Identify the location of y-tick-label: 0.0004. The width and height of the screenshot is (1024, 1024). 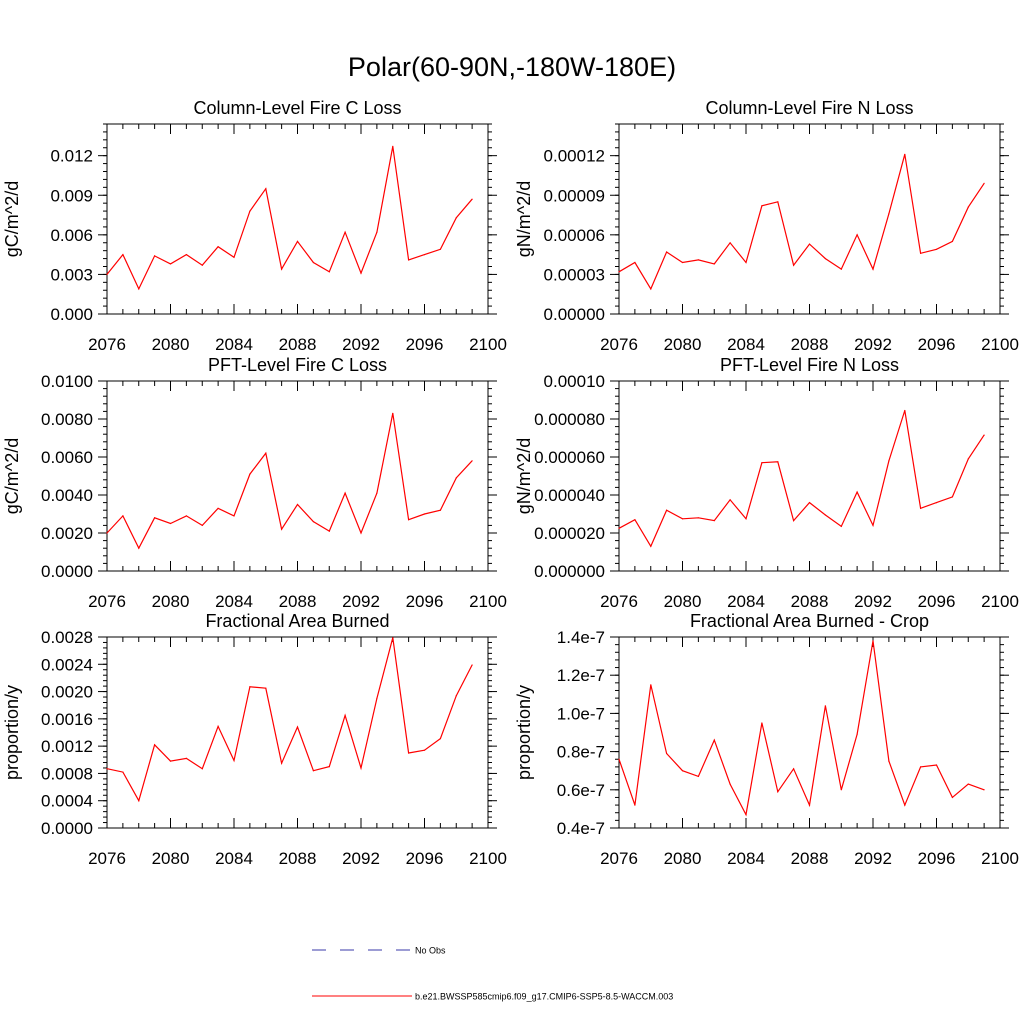
(67, 801).